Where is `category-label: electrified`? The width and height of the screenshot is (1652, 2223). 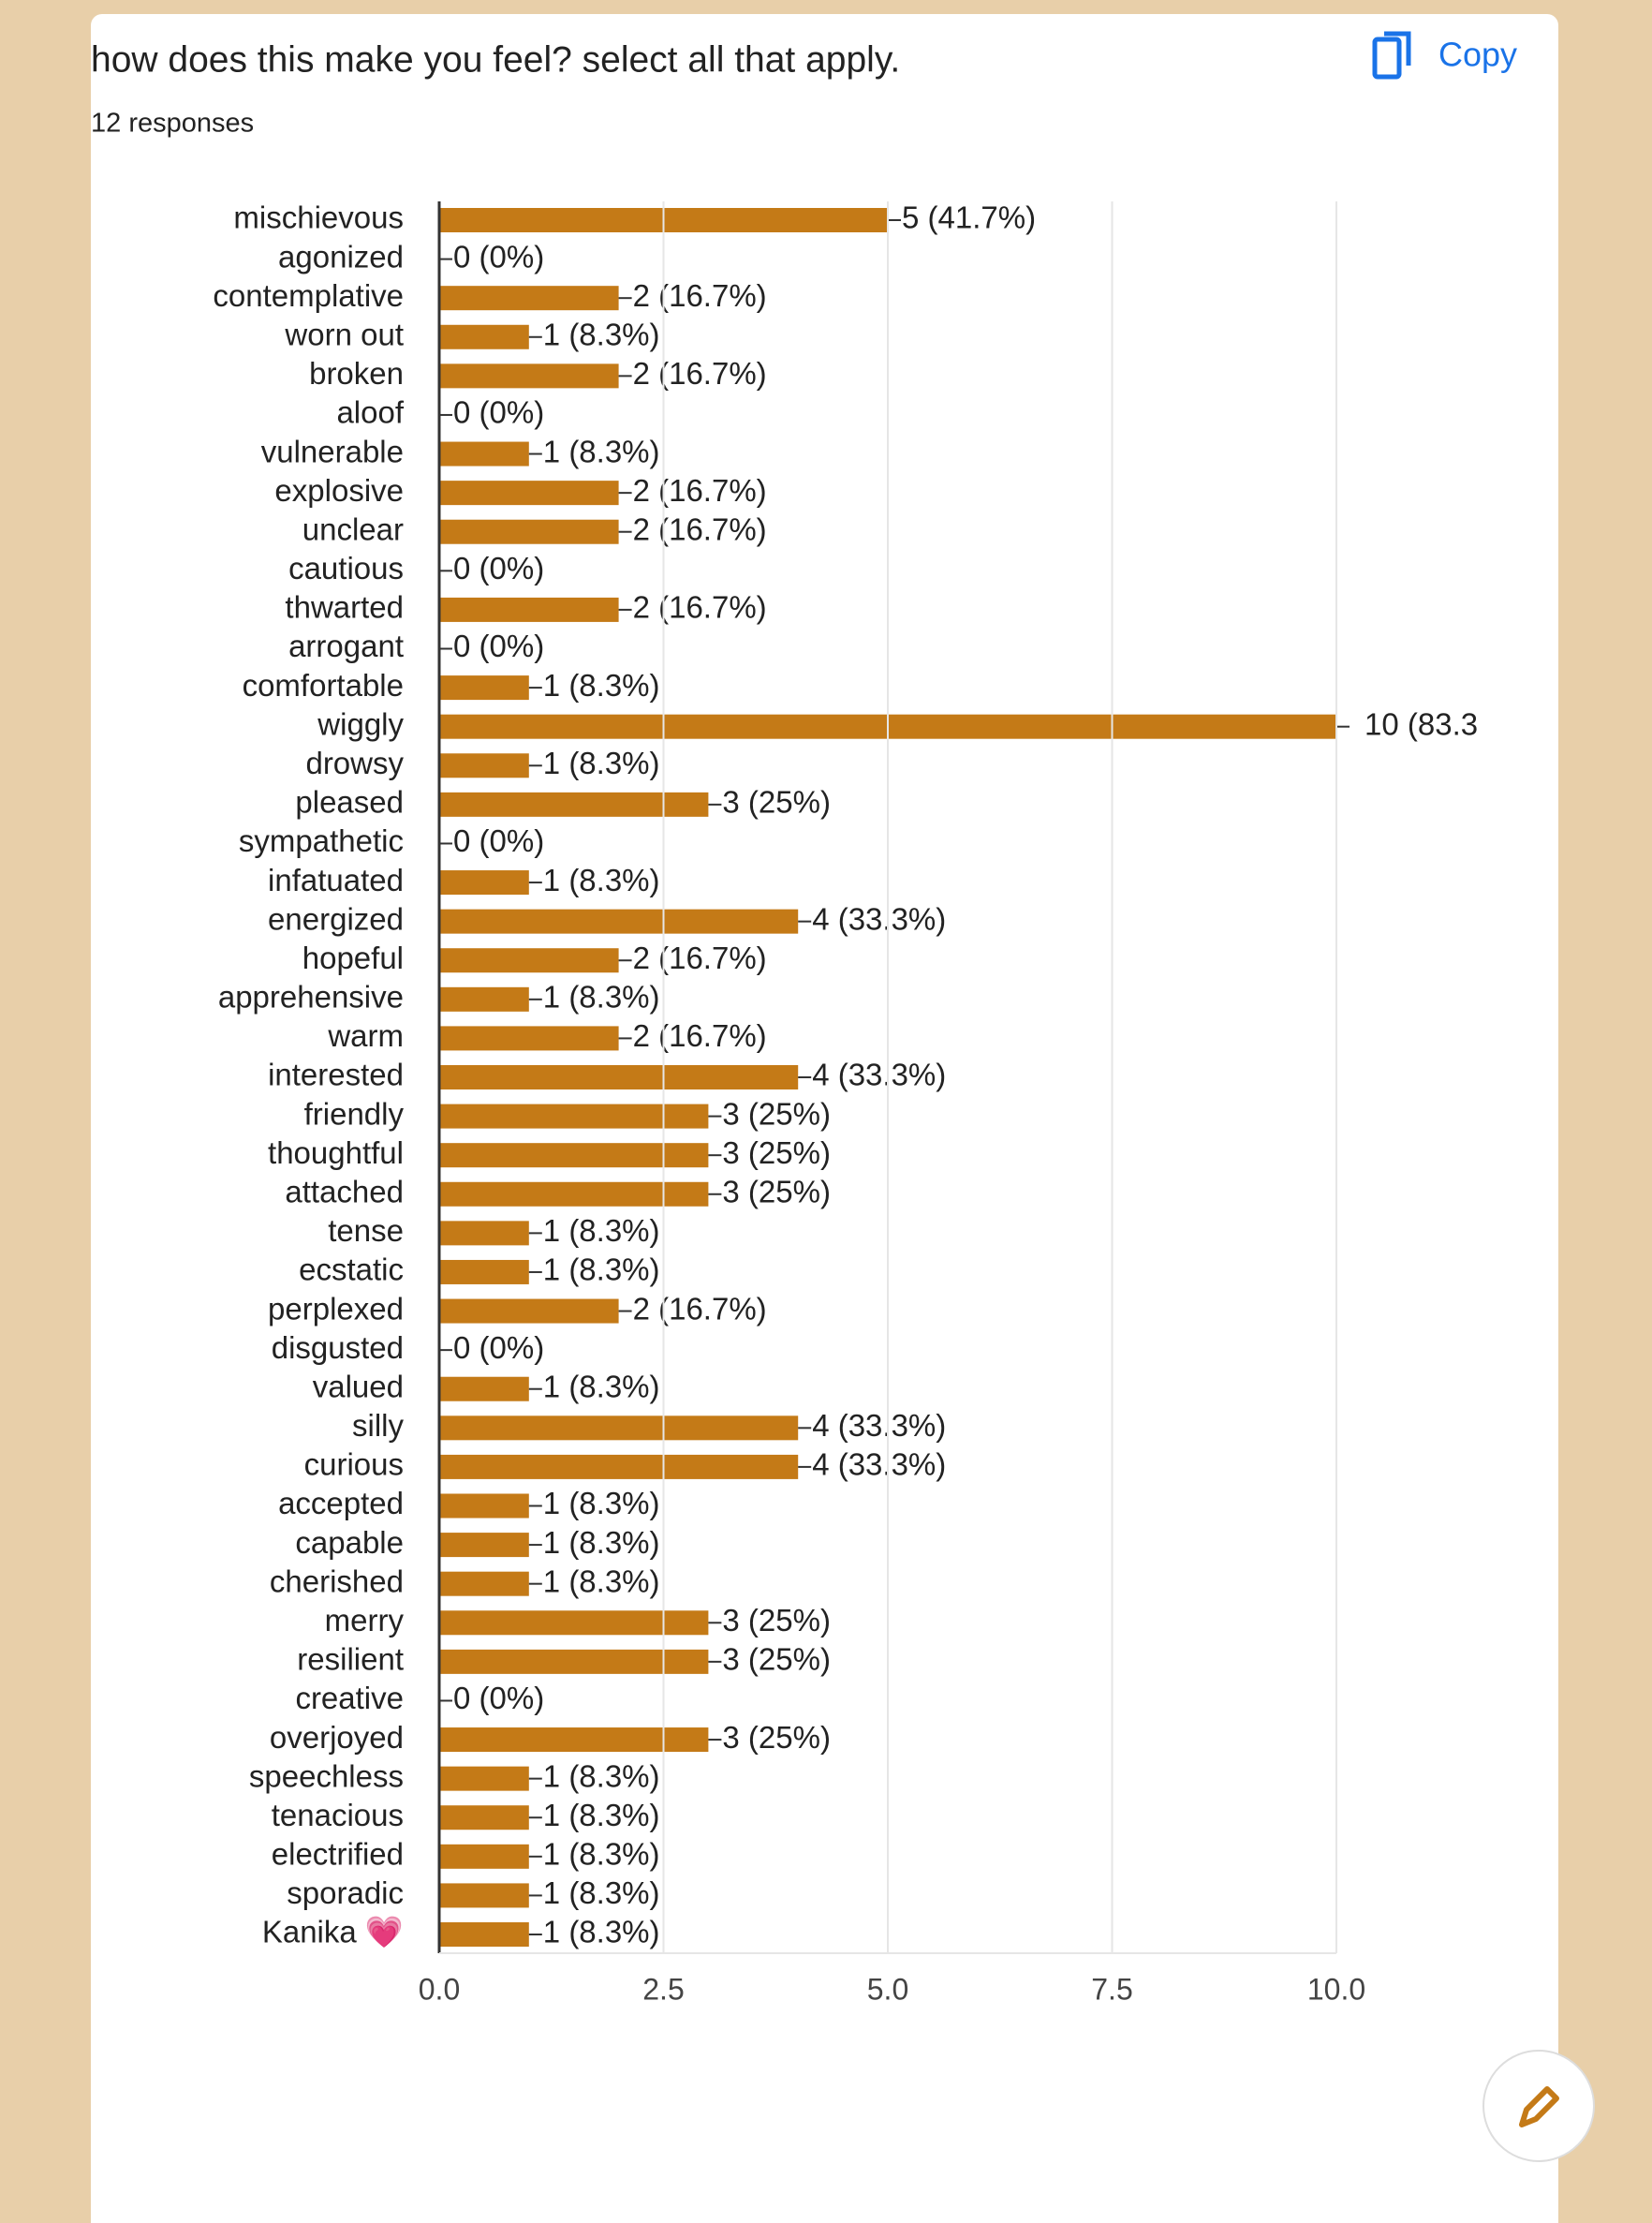
category-label: electrified is located at coordinates (338, 1854).